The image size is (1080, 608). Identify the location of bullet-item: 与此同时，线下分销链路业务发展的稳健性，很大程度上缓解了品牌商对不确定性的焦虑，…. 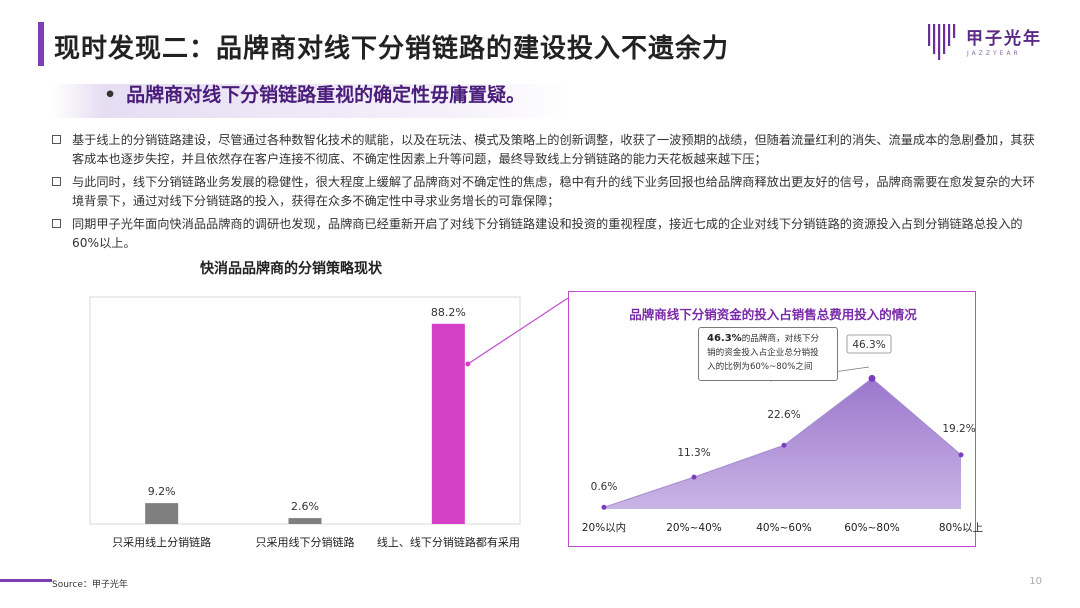
(547, 192).